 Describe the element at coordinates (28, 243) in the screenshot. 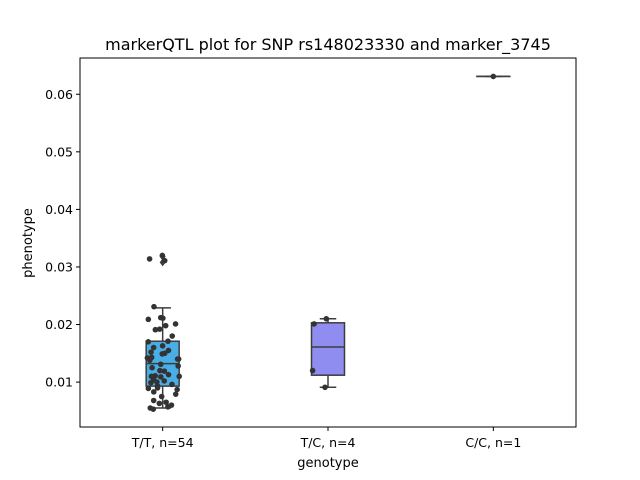

I see `y-axis-label: phenotype` at that location.